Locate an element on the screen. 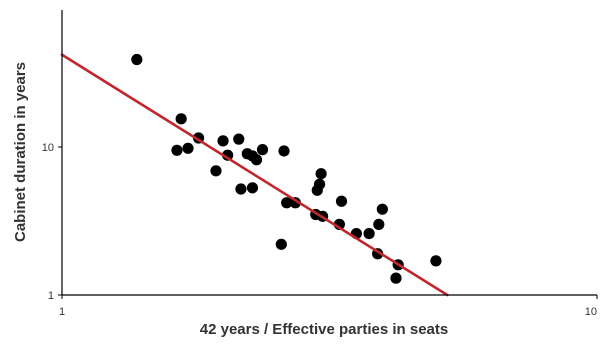 The image size is (601, 345). y-tick-label: 1 is located at coordinates (51, 296).